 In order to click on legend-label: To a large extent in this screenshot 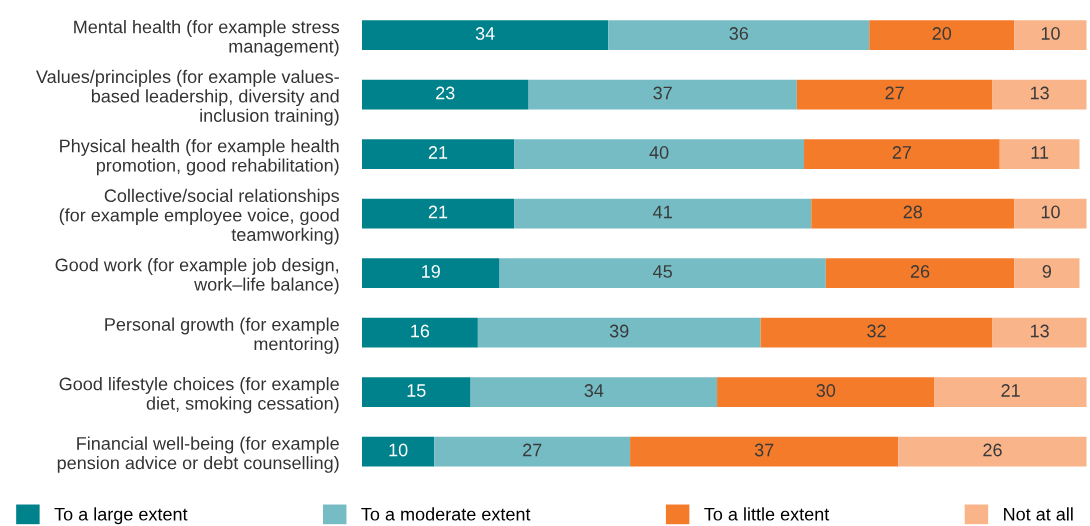, I will do `click(121, 516)`.